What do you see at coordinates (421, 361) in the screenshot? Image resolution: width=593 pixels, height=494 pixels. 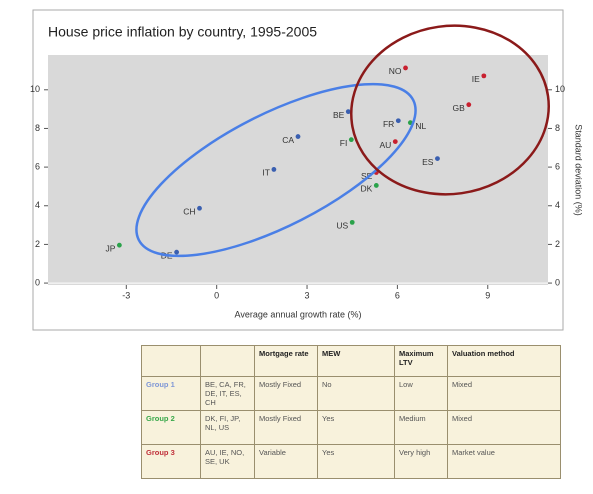 I see `header-cell: Maximum LTV` at bounding box center [421, 361].